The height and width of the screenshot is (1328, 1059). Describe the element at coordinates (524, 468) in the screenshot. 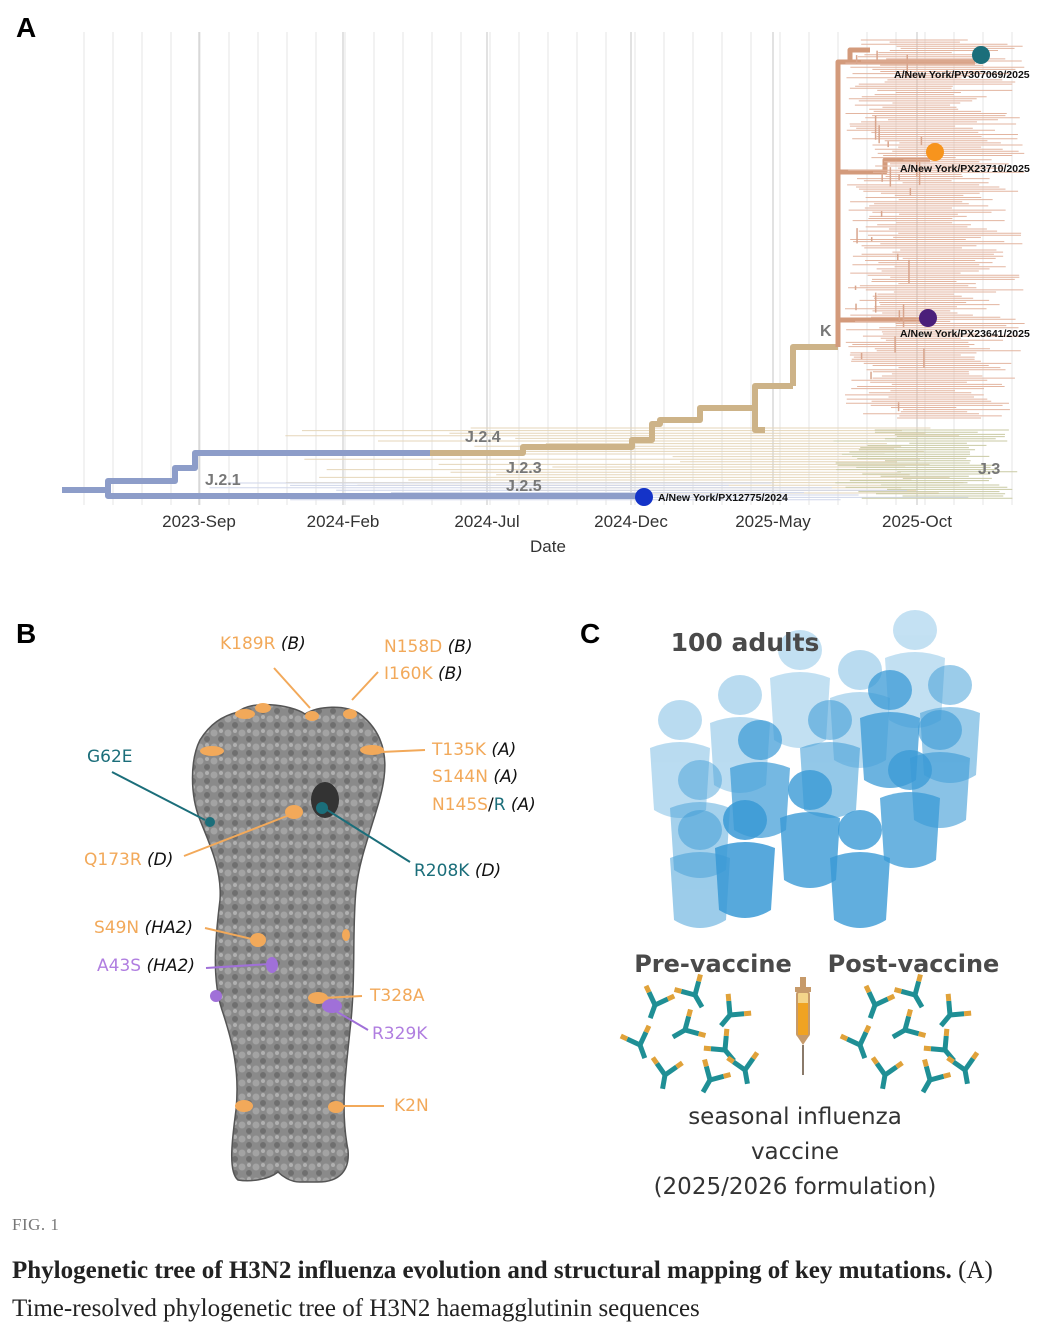

I see `clade-label-j23: J.2.3` at that location.